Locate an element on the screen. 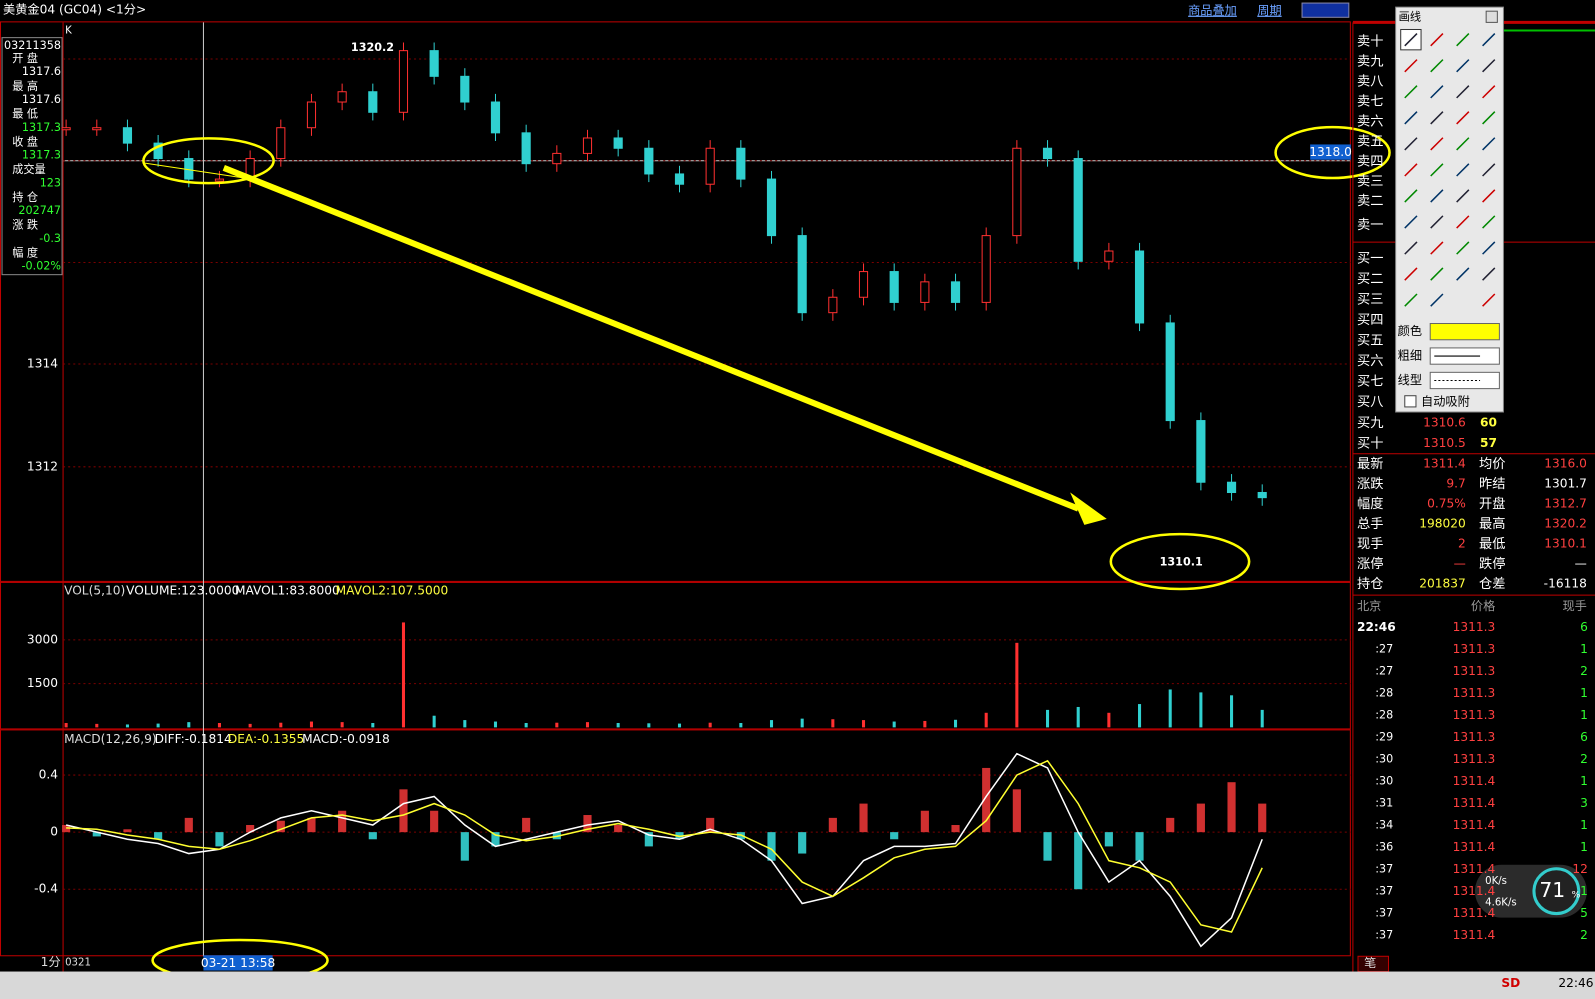 This screenshot has width=1595, height=999. ticks-header: 现手 is located at coordinates (1574, 606).